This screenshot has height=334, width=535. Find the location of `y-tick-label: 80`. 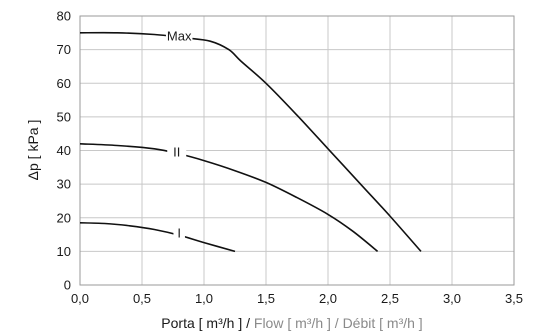

y-tick-label: 80 is located at coordinates (64, 16).